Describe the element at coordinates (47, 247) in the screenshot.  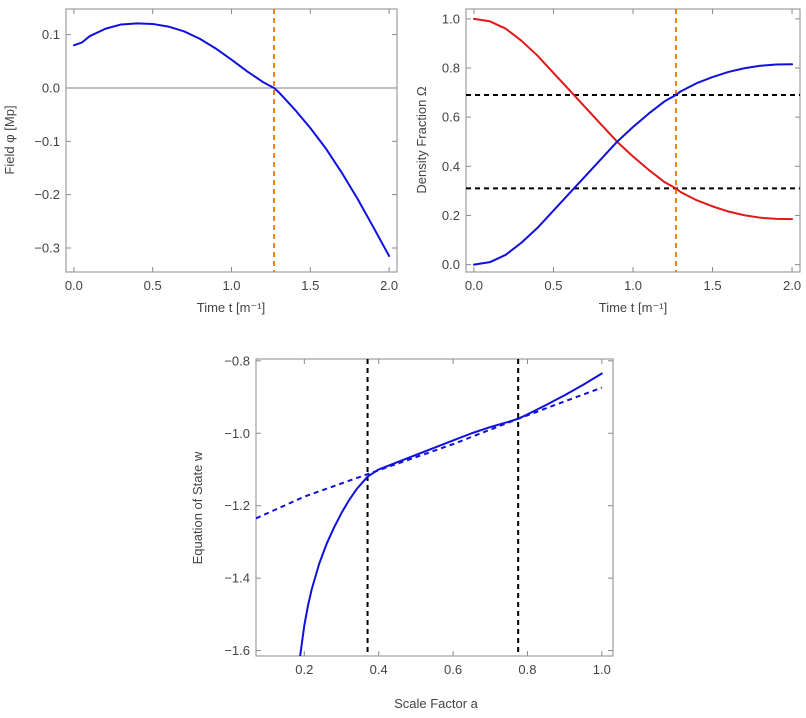
I see `field-y-tick-label: −0.3` at that location.